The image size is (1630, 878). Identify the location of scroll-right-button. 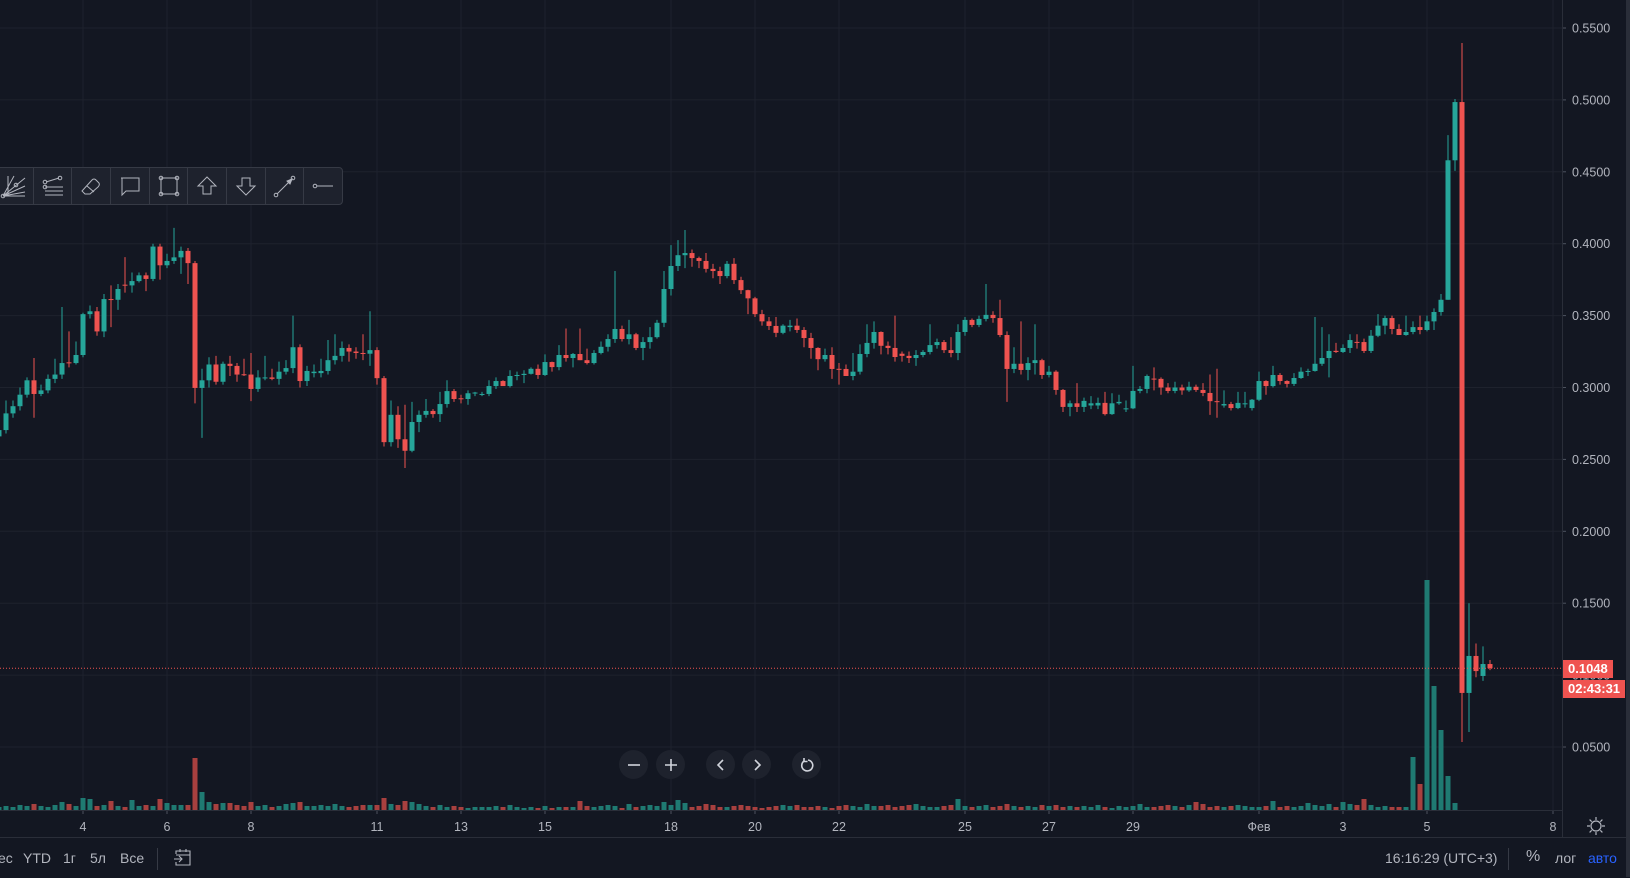
(756, 764).